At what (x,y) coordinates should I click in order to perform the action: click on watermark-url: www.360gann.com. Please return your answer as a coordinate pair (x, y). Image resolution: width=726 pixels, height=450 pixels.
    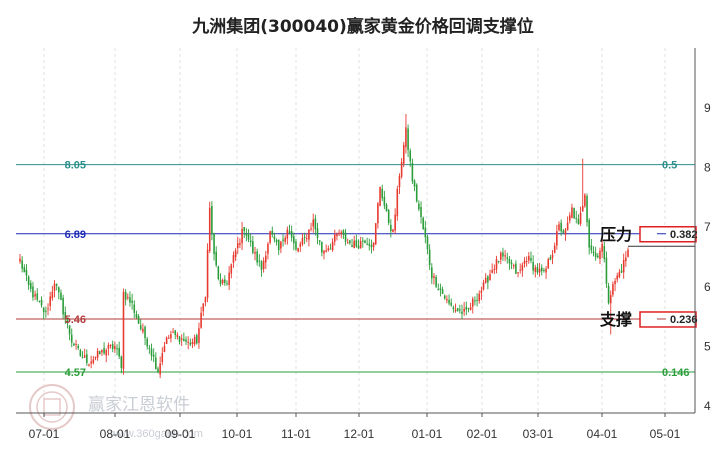
    Looking at the image, I should click on (156, 434).